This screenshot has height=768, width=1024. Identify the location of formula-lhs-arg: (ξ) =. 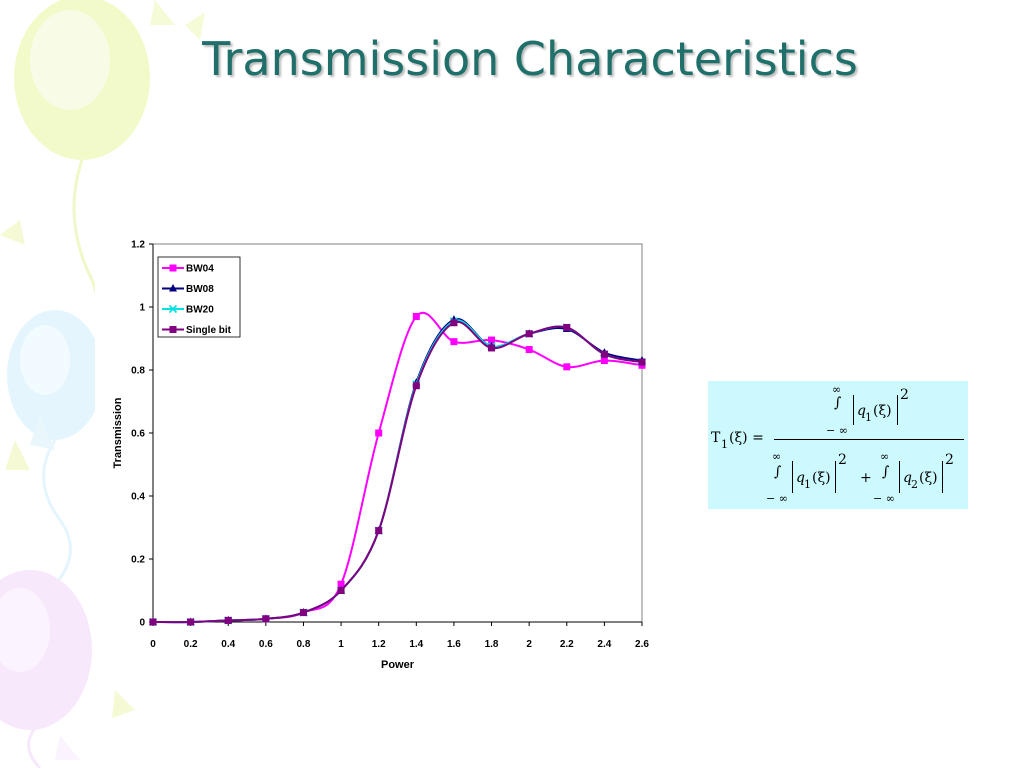
(746, 438).